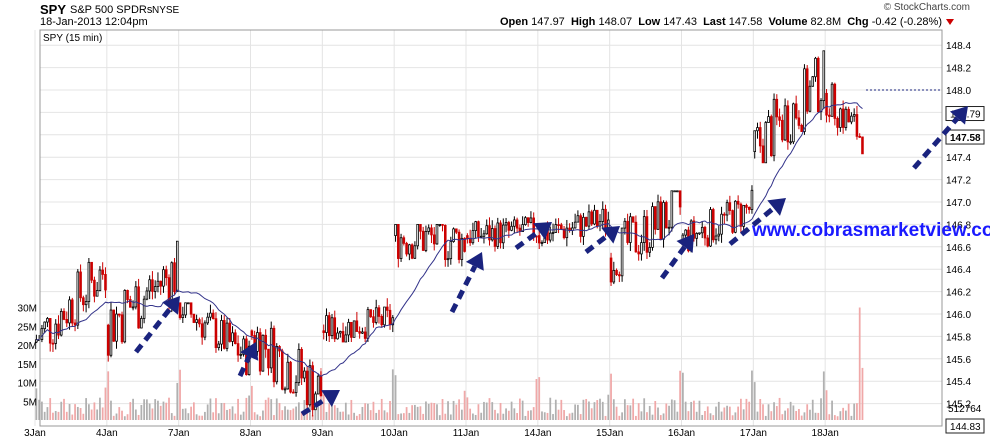  Describe the element at coordinates (958, 203) in the screenshot. I see `price-tick-label: 147.0` at that location.